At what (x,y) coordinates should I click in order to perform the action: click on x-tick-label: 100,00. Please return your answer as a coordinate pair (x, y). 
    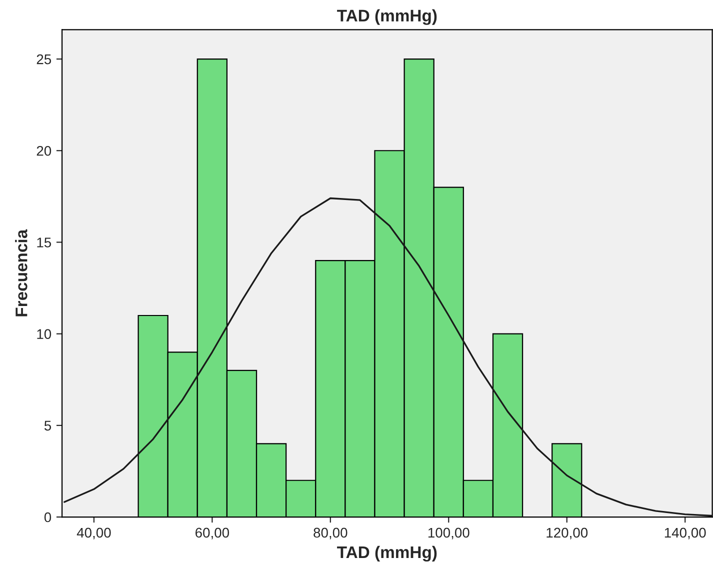
    Looking at the image, I should click on (449, 534).